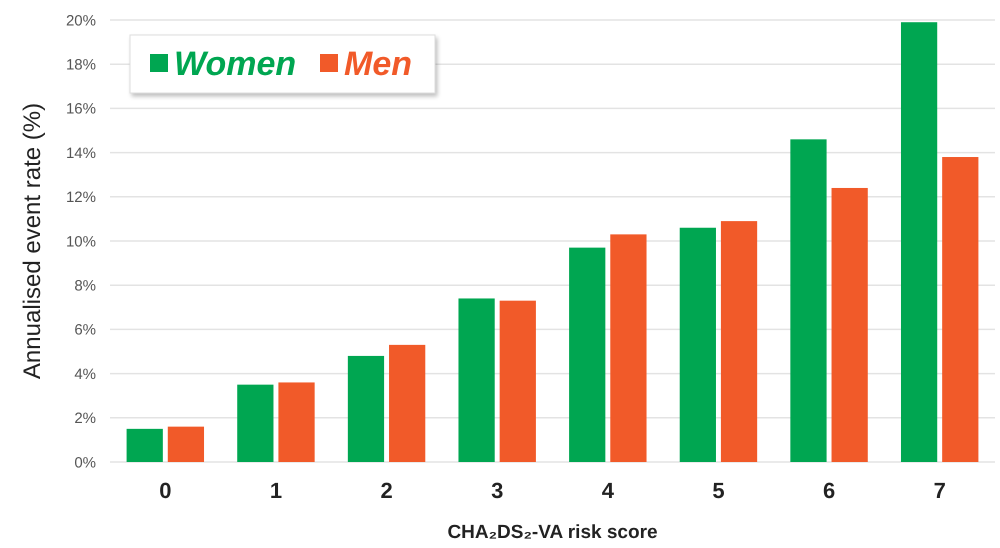  I want to click on x-tick-label: 4, so click(608, 490).